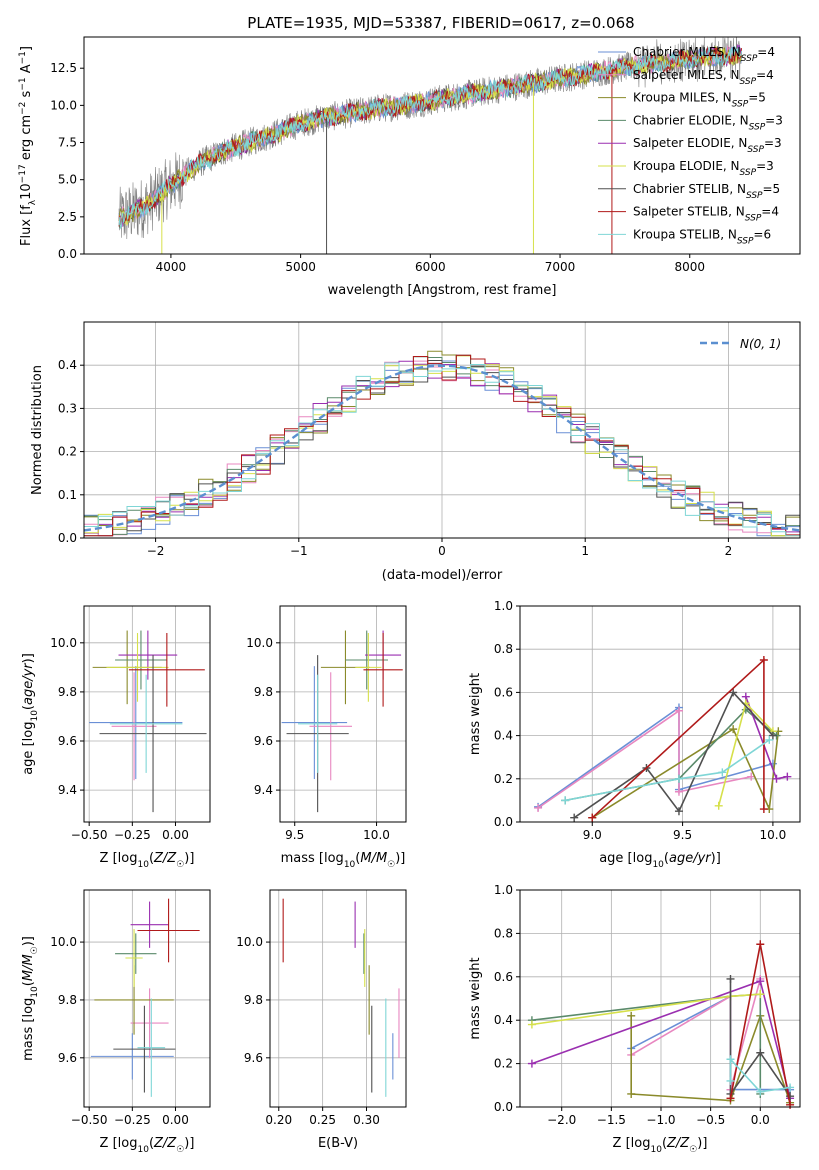 The image size is (819, 1170). What do you see at coordinates (322, 1120) in the screenshot?
I see `x-tick-label: 0.25` at bounding box center [322, 1120].